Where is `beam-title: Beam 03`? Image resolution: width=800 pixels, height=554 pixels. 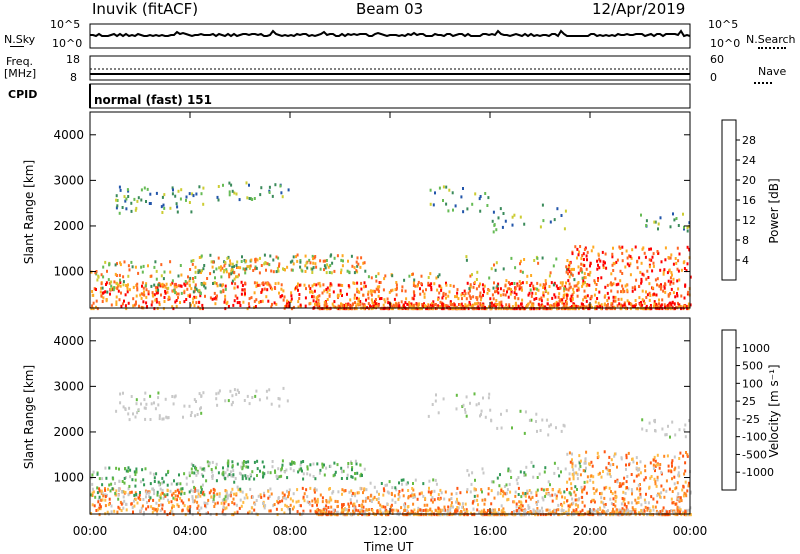 beam-title: Beam 03 is located at coordinates (390, 9).